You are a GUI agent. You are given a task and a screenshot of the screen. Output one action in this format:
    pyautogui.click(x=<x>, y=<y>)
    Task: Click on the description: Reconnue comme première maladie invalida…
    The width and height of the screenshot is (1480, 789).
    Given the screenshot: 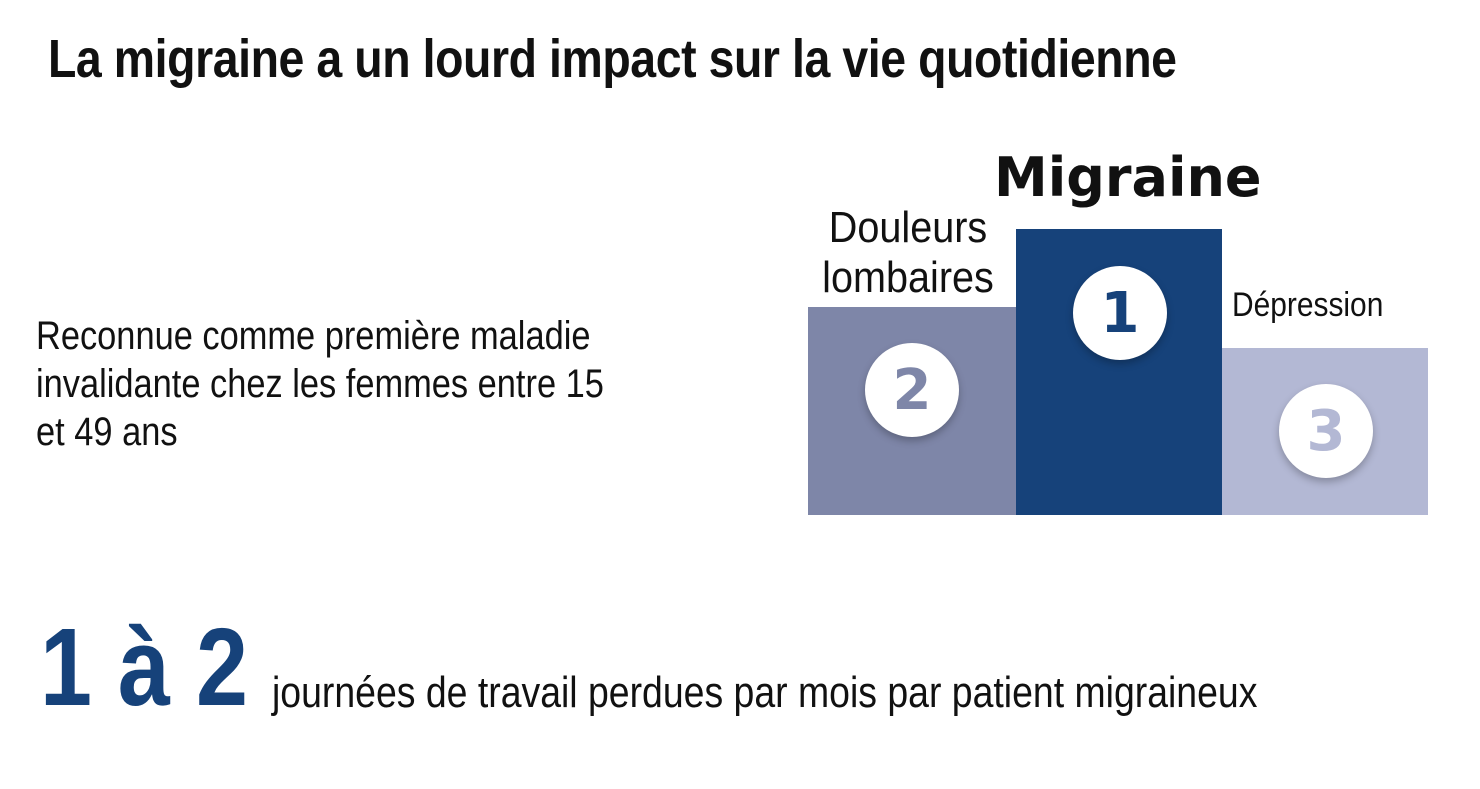 What is the action you would take?
    pyautogui.click(x=320, y=384)
    